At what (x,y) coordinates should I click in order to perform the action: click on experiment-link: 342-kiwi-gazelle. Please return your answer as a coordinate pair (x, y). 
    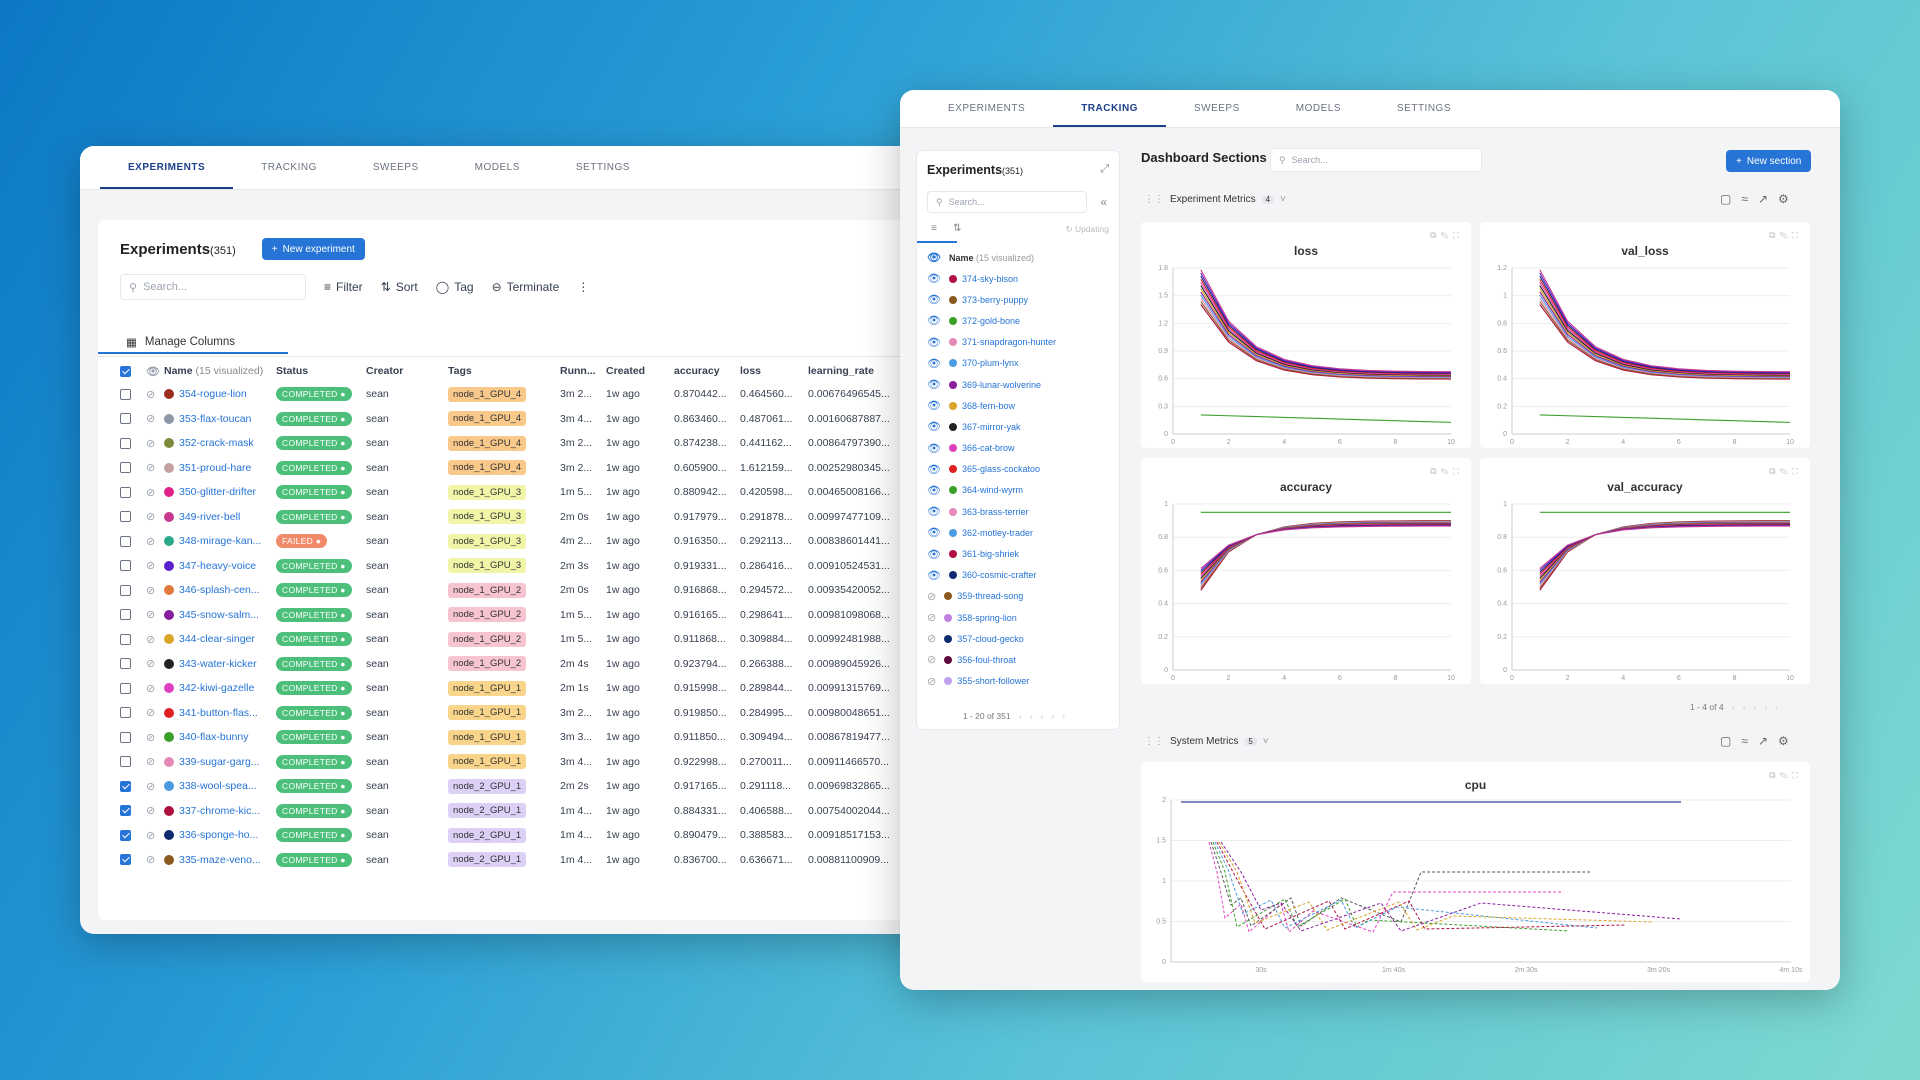
    Looking at the image, I should click on (217, 688).